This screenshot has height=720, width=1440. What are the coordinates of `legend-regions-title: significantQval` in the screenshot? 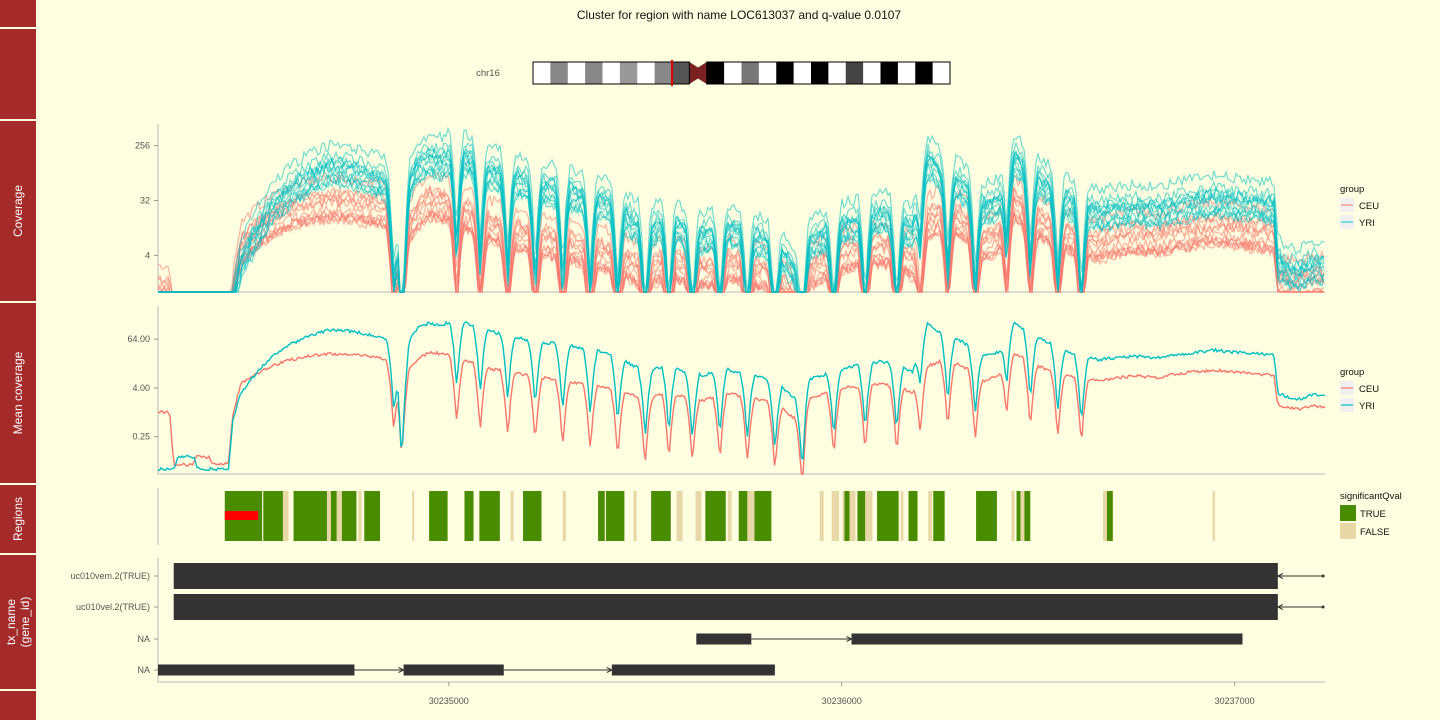 It's located at (1371, 496).